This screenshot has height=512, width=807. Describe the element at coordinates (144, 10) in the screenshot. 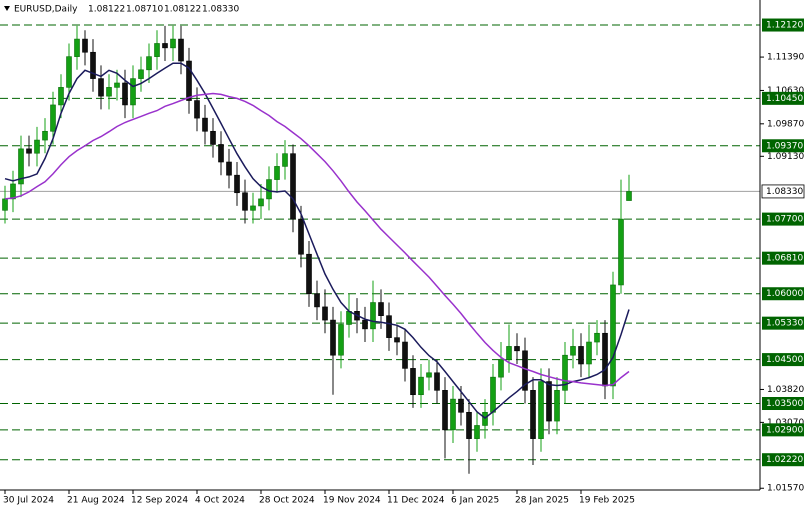

I see `header-value: 1.08710` at that location.